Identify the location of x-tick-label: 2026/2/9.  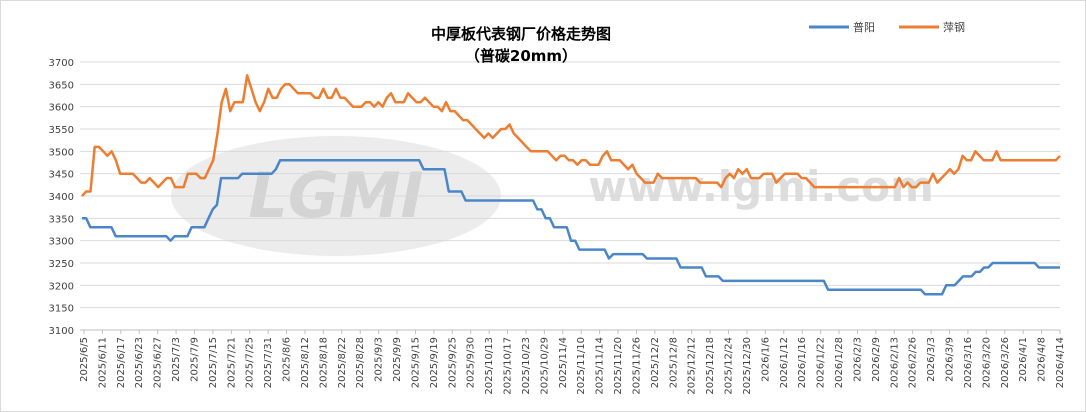
(876, 359).